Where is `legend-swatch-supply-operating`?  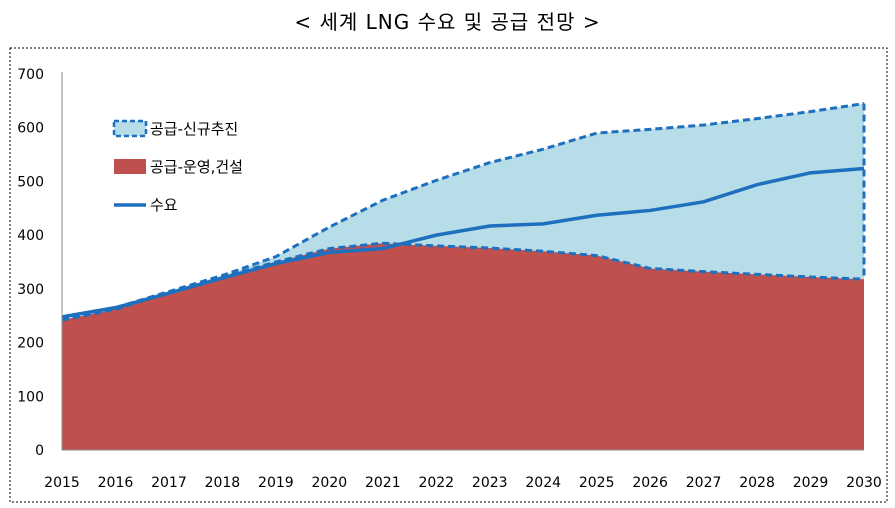 legend-swatch-supply-operating is located at coordinates (130, 166).